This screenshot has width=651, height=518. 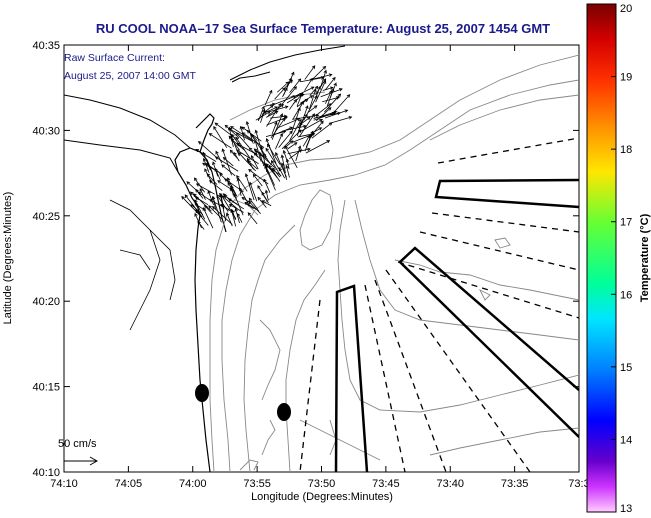 I want to click on upper-right-box, so click(x=506, y=193).